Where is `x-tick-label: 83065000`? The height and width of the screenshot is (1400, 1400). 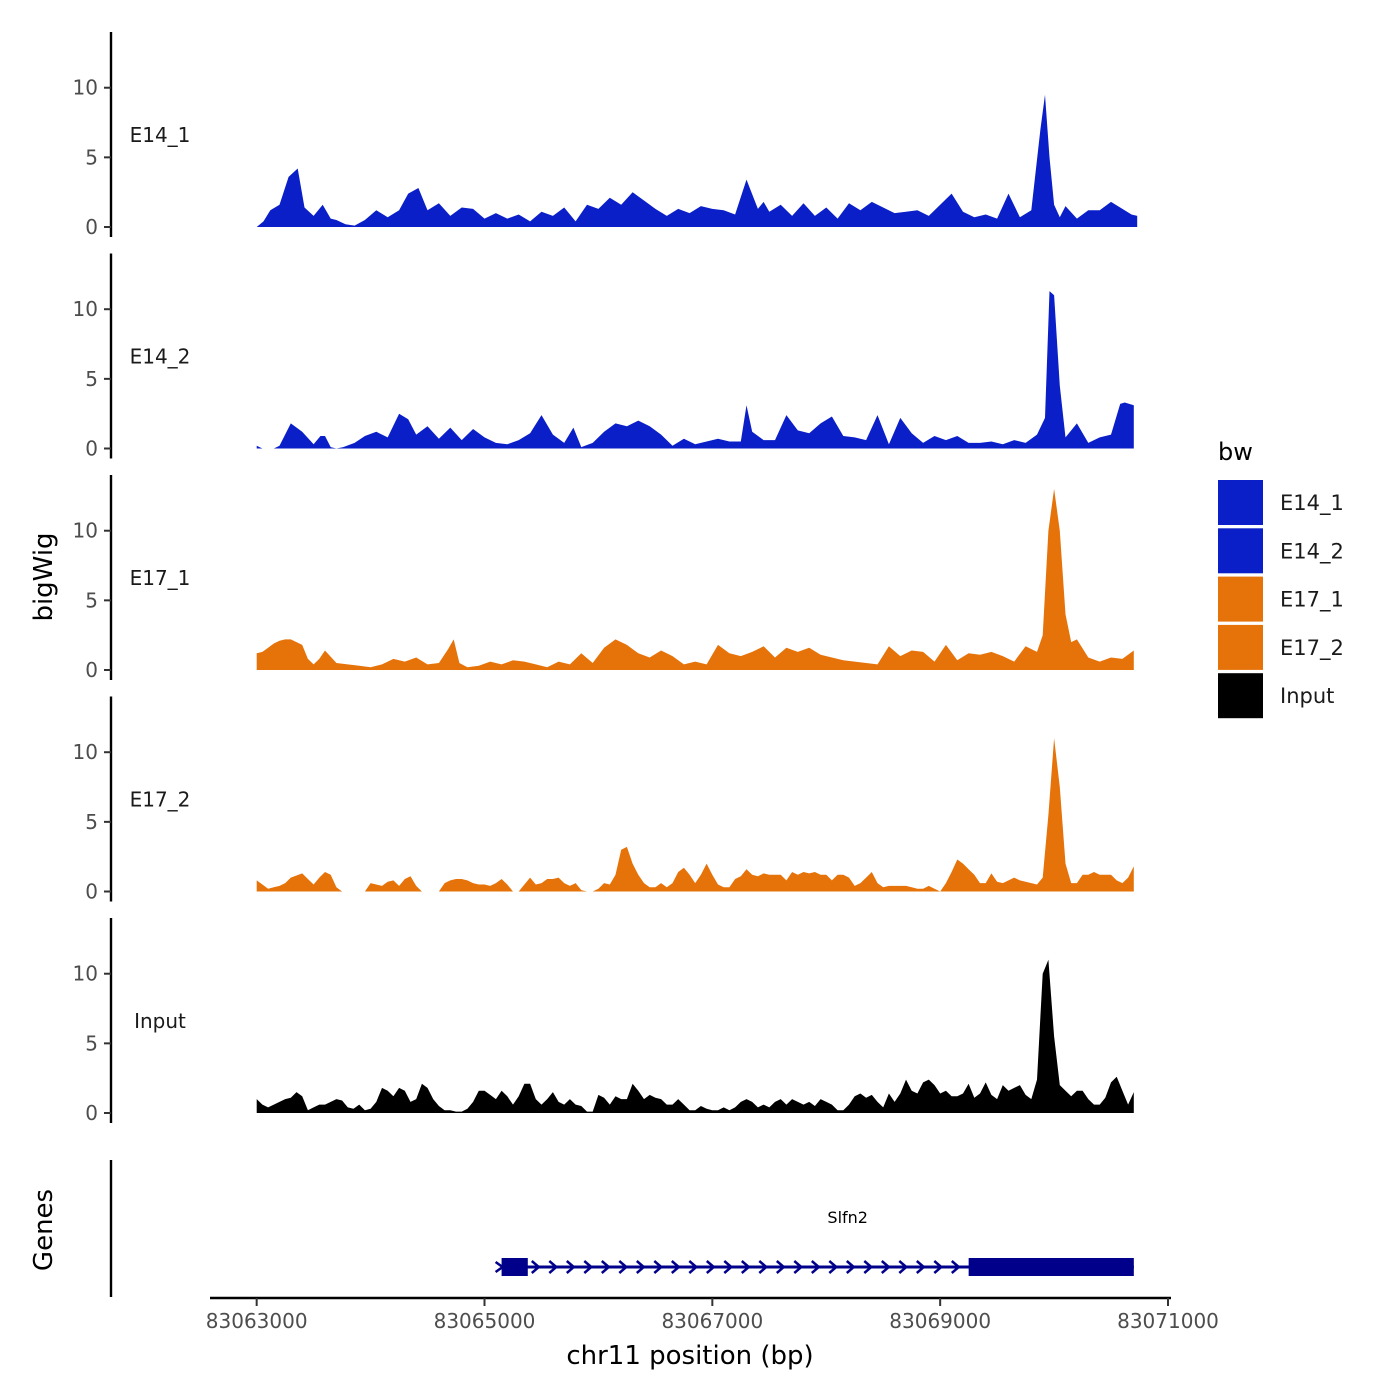 x-tick-label: 83065000 is located at coordinates (485, 1321).